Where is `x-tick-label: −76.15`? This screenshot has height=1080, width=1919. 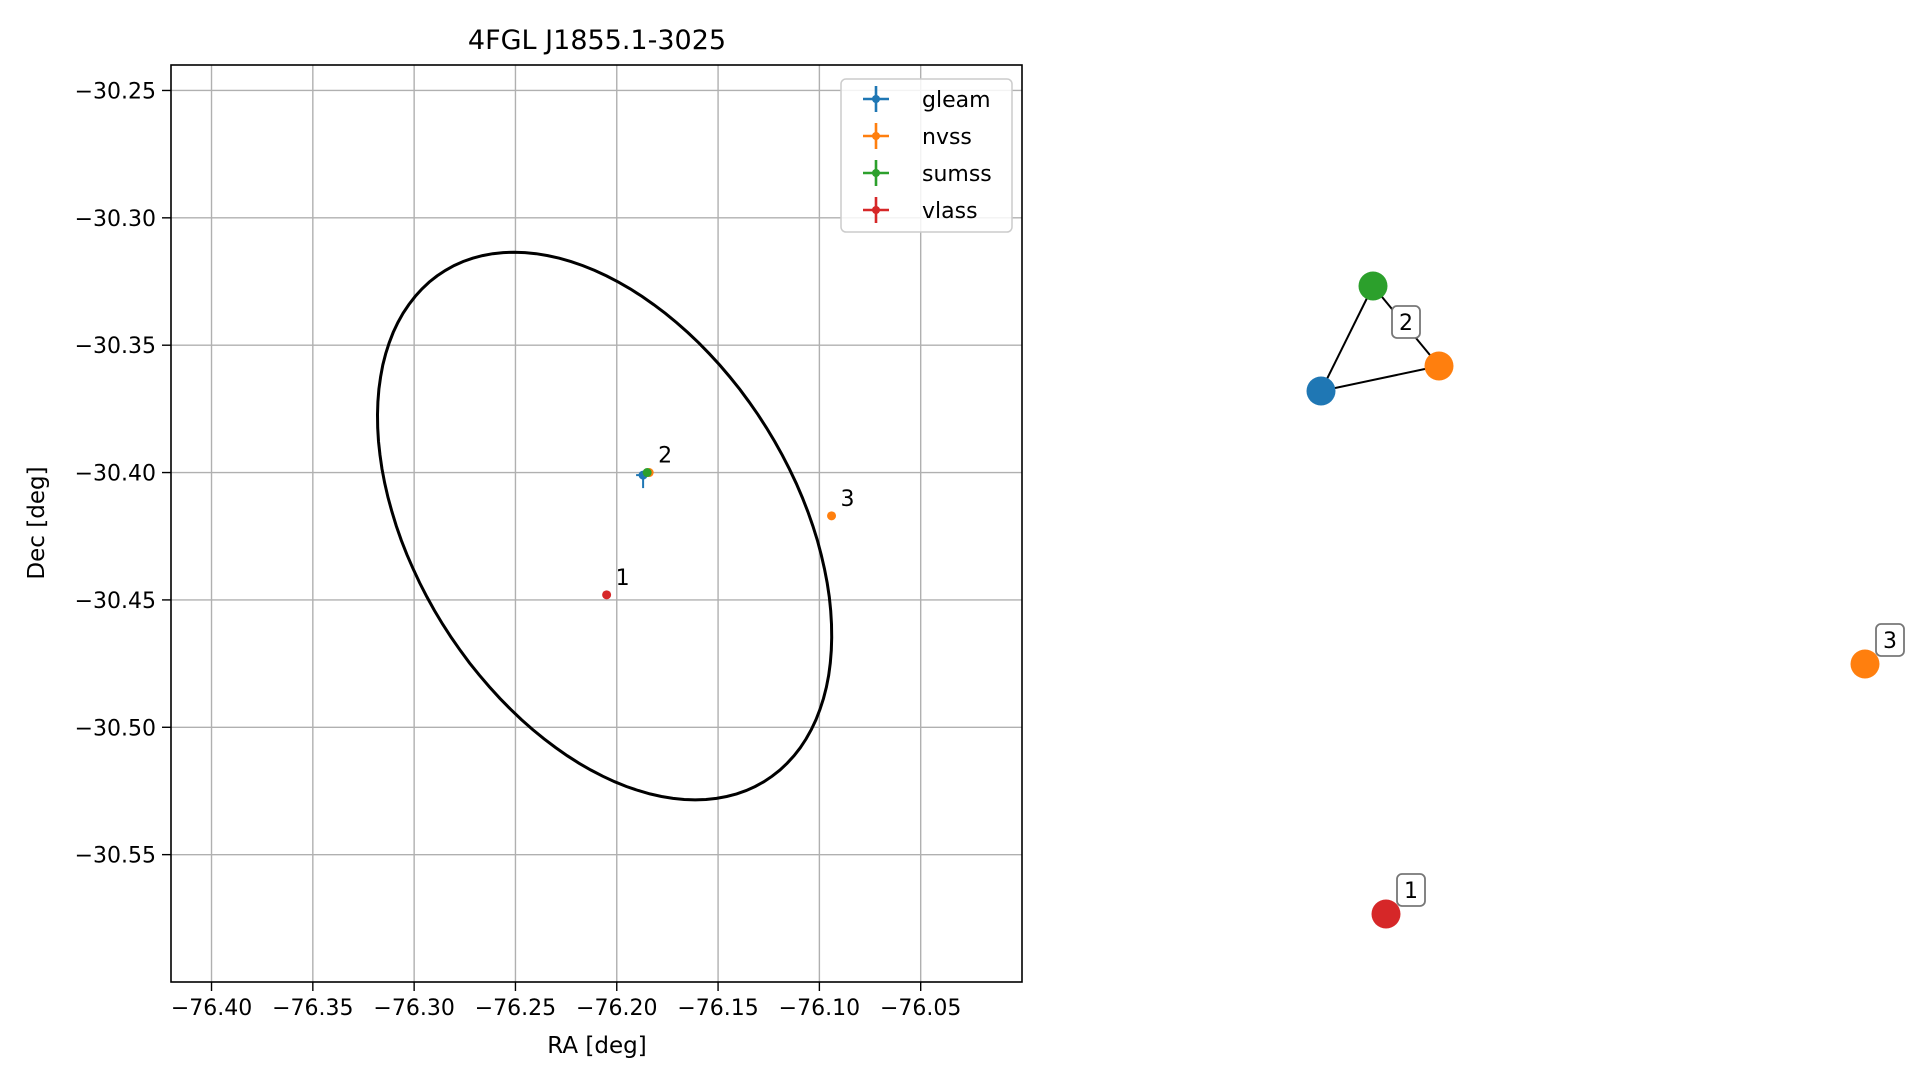
x-tick-label: −76.15 is located at coordinates (717, 1008).